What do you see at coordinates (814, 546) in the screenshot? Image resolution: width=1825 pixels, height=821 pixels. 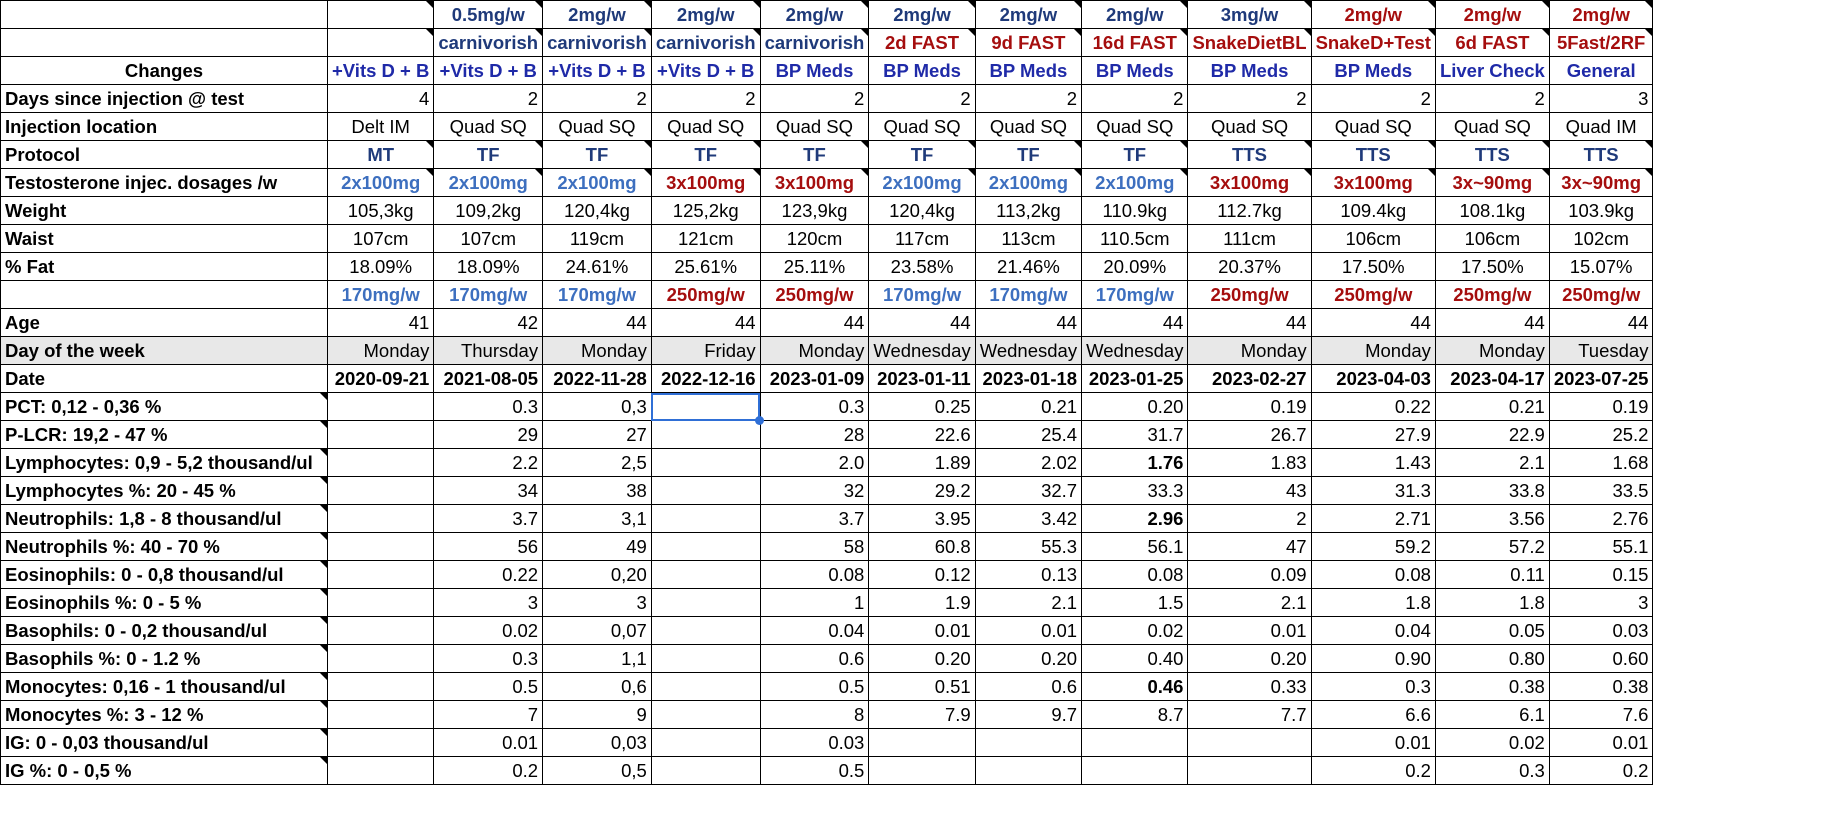 I see `table-cell: 58` at bounding box center [814, 546].